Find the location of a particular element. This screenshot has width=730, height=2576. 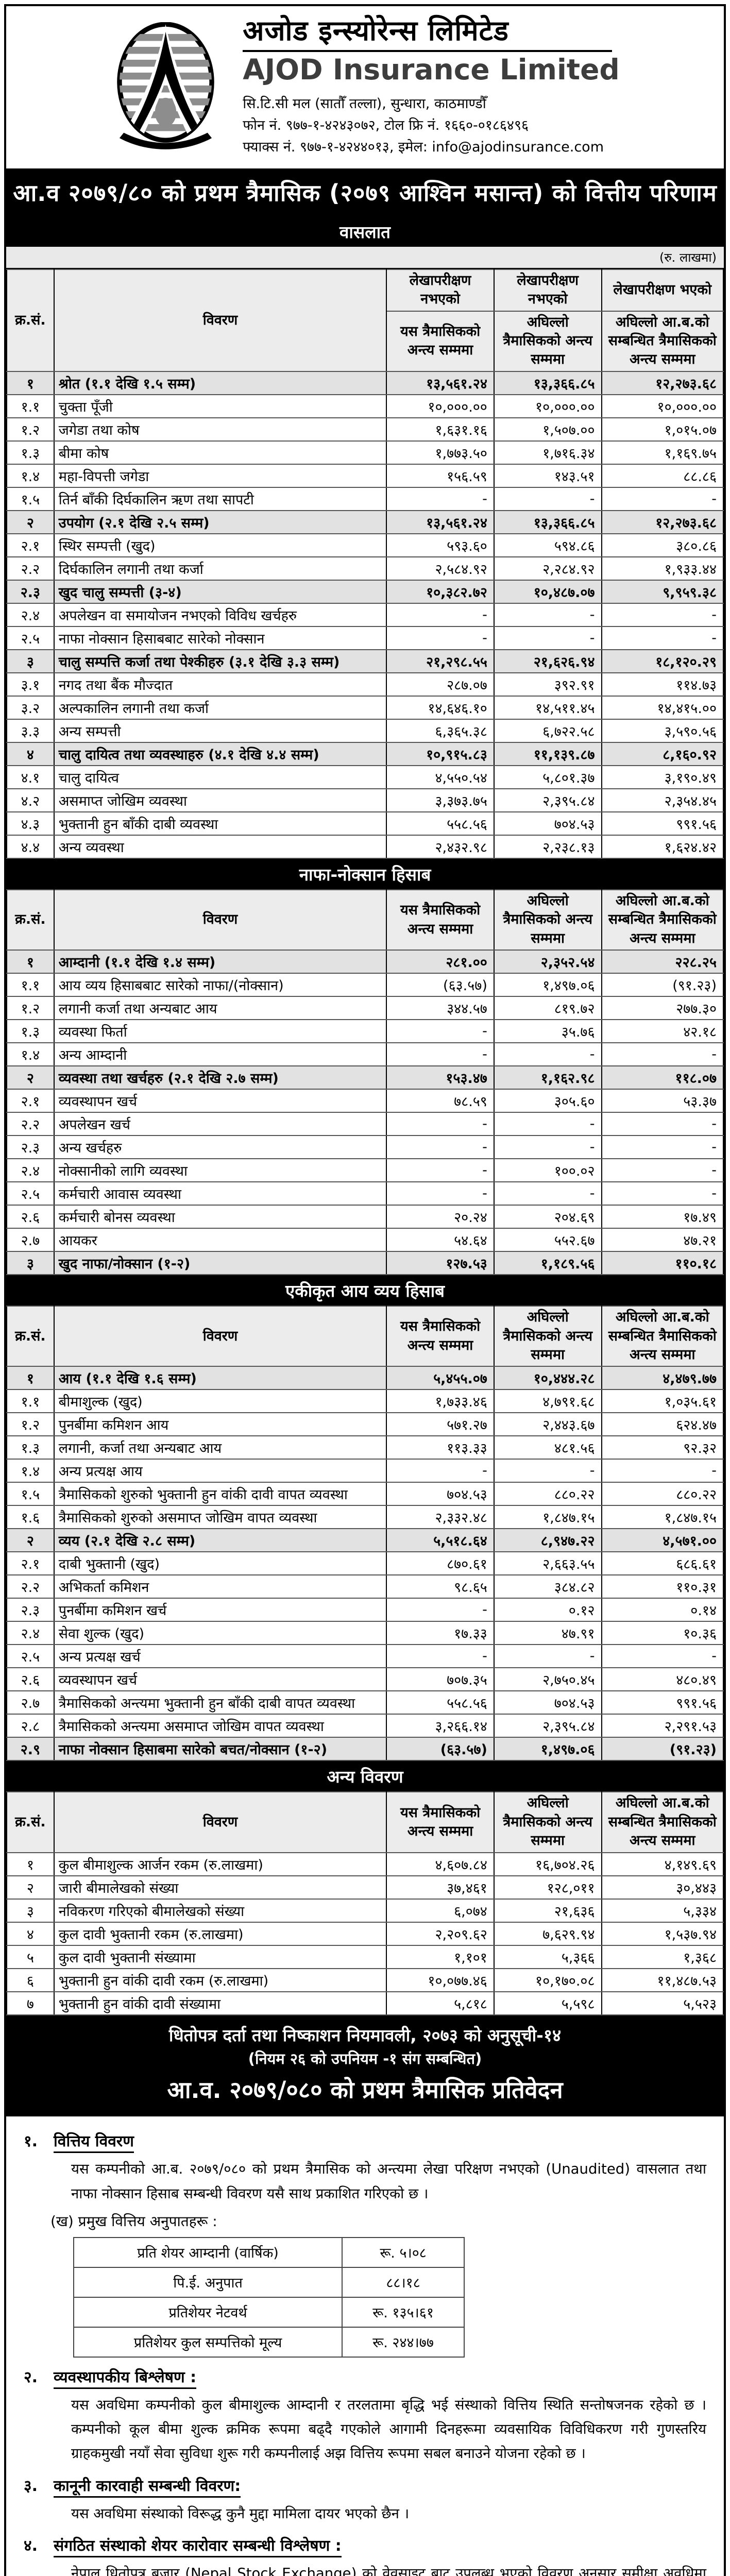

row-sn: ४ is located at coordinates (31, 753).